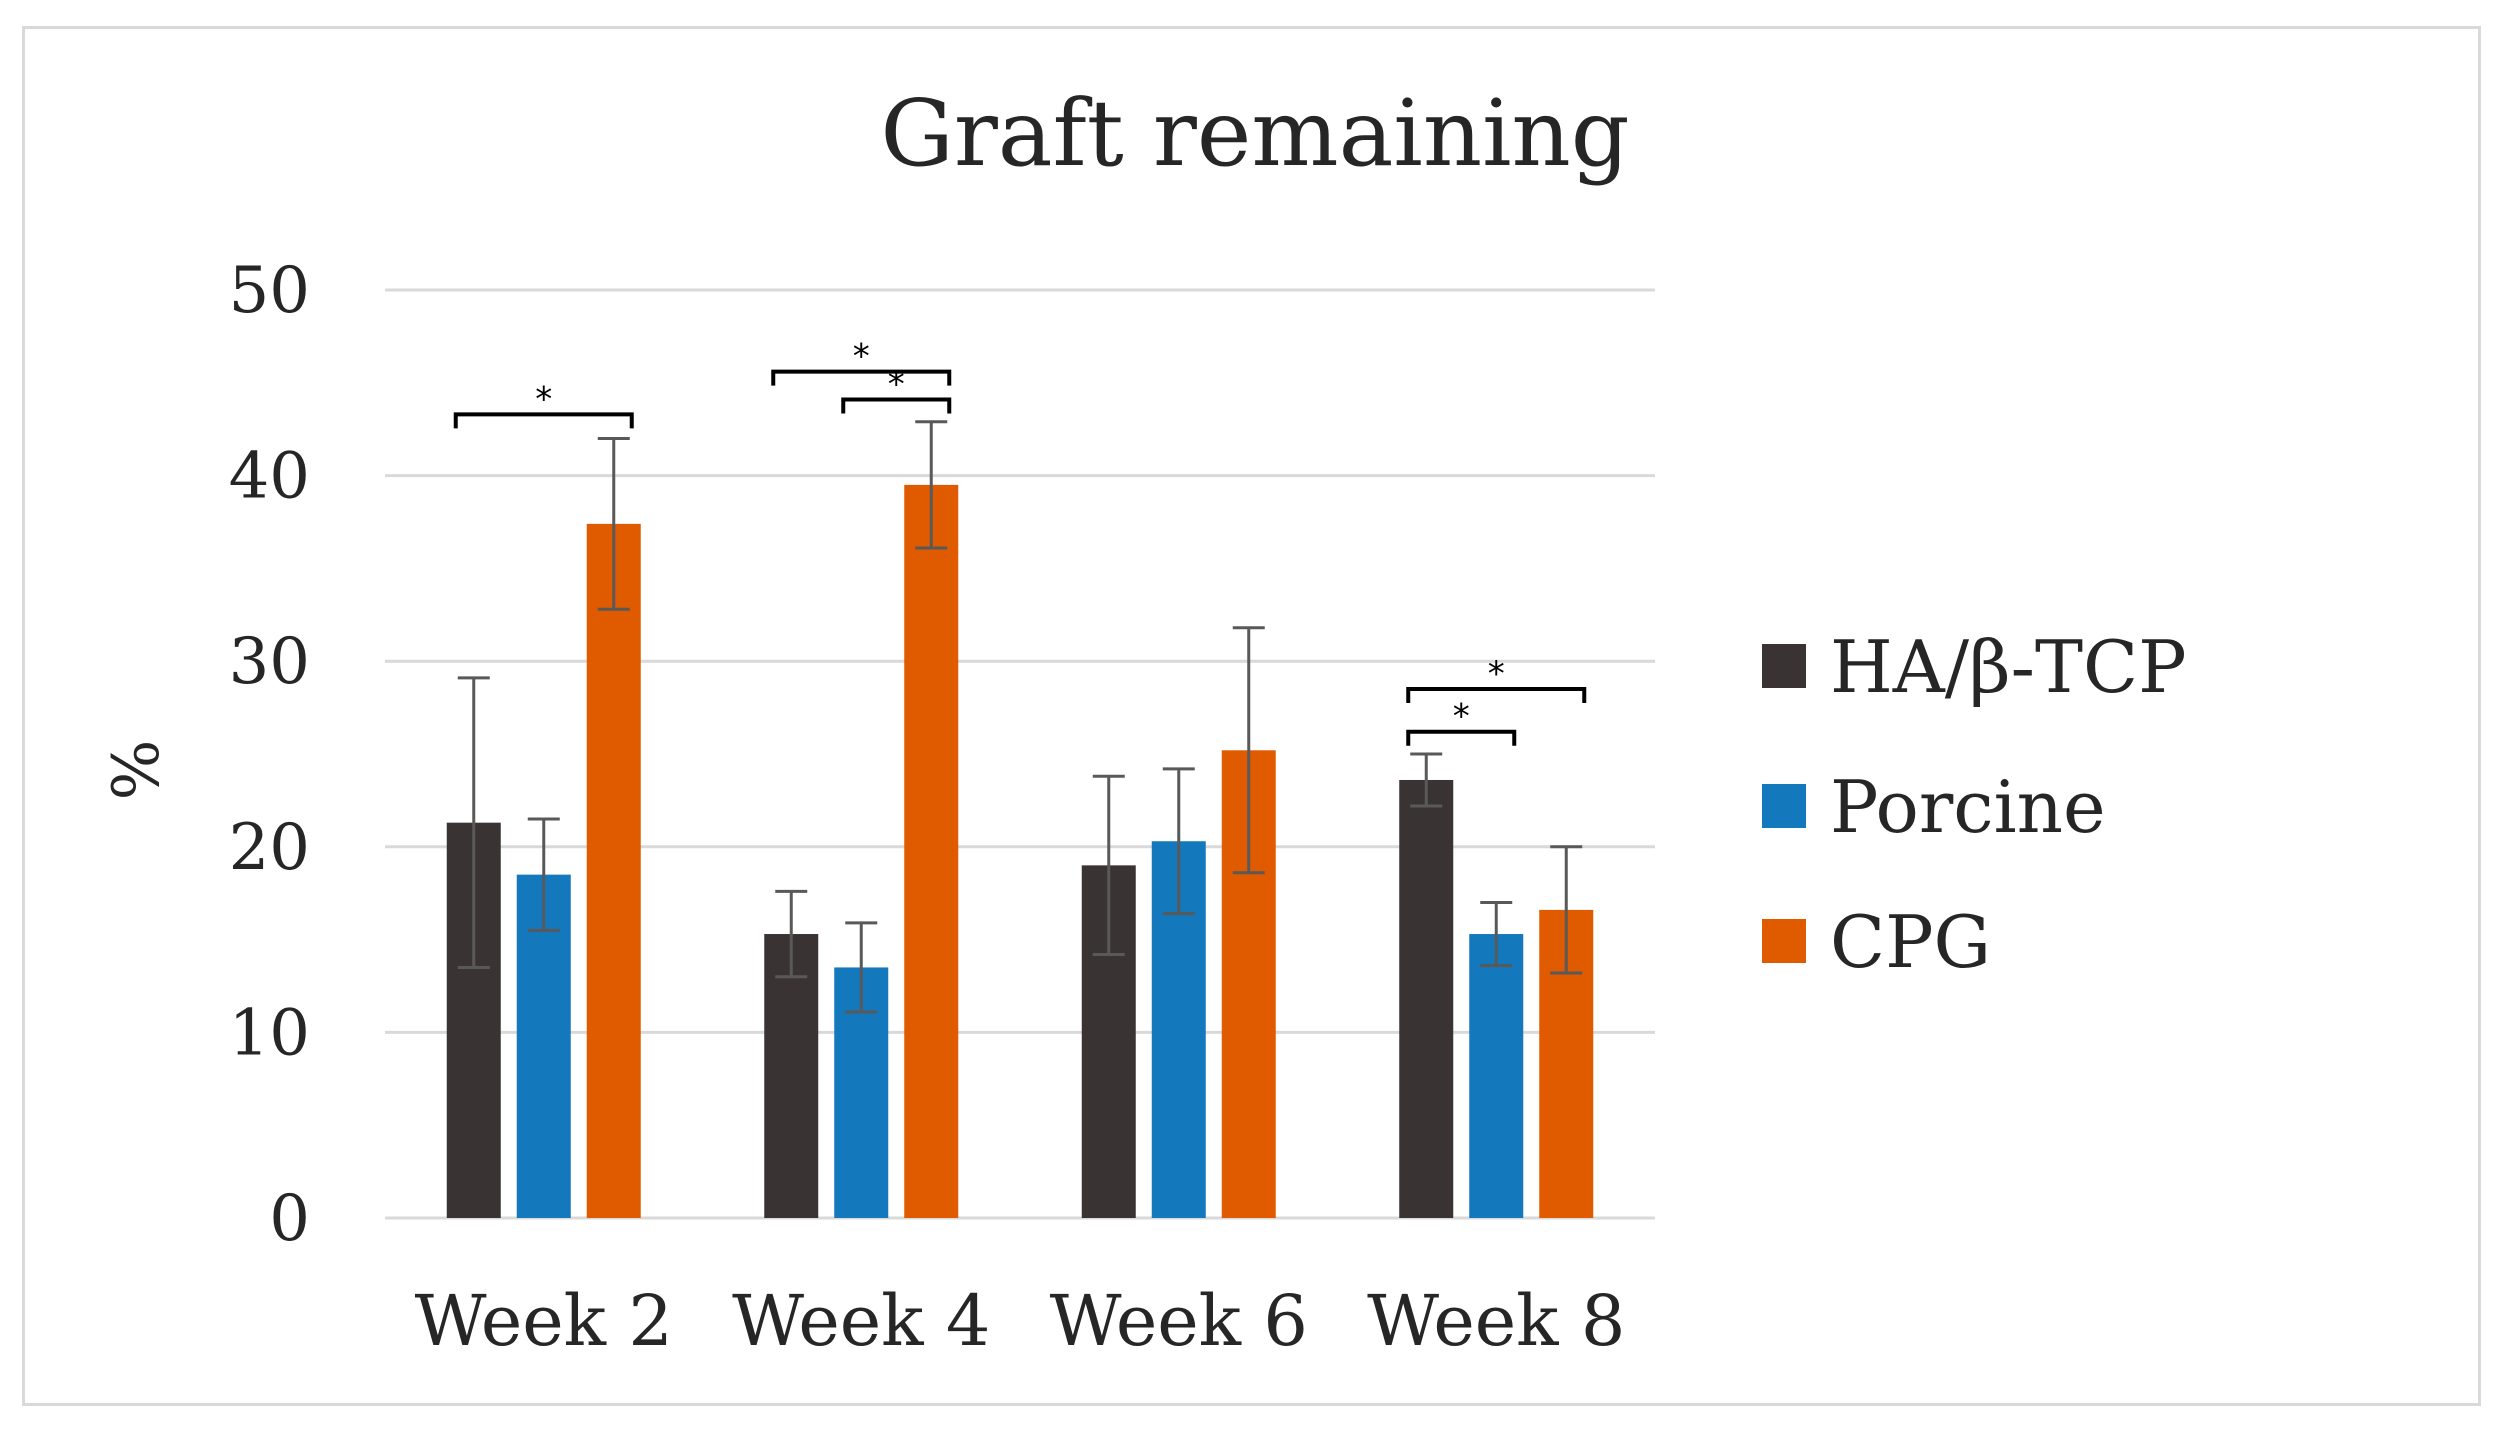  What do you see at coordinates (269, 755) in the screenshot?
I see `y-tick-labels: 0 10 20 30 40 50` at bounding box center [269, 755].